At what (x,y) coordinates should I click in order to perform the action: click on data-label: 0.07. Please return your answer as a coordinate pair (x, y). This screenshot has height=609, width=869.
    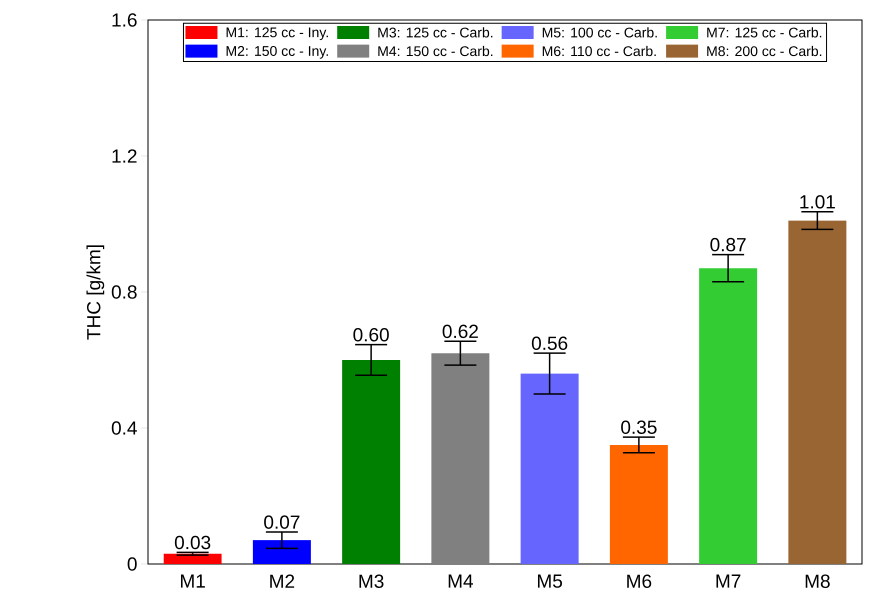
    Looking at the image, I should click on (282, 522).